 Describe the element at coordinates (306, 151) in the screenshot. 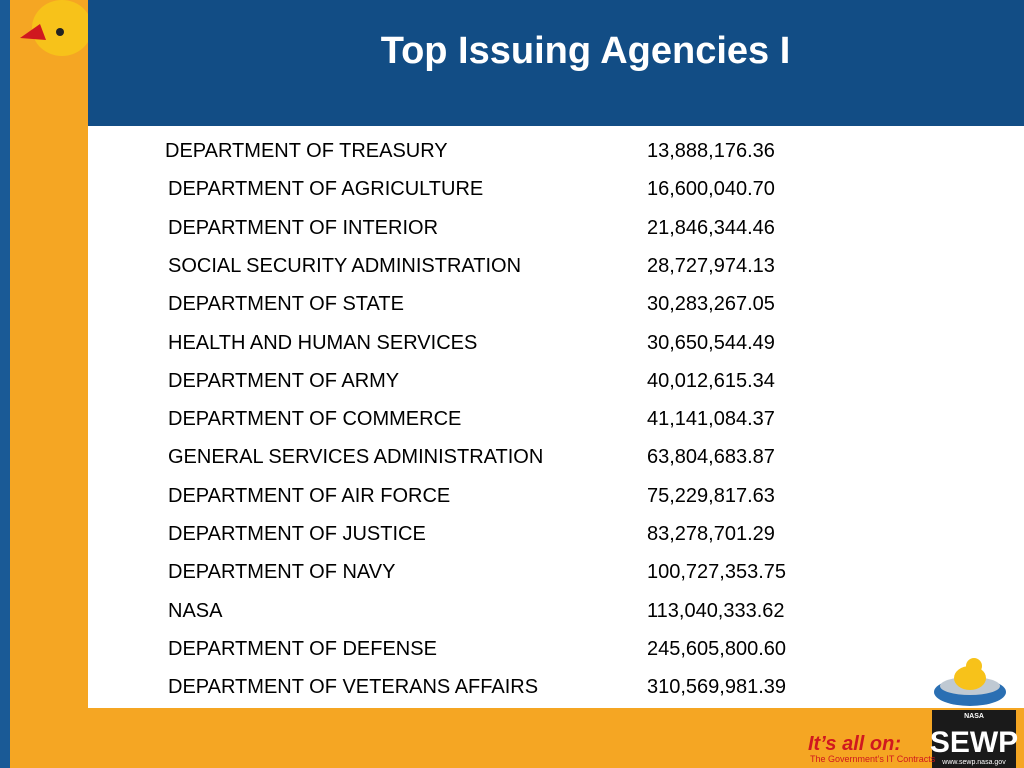

I see `agency-name: DEPARTMENT OF TREASURY` at that location.